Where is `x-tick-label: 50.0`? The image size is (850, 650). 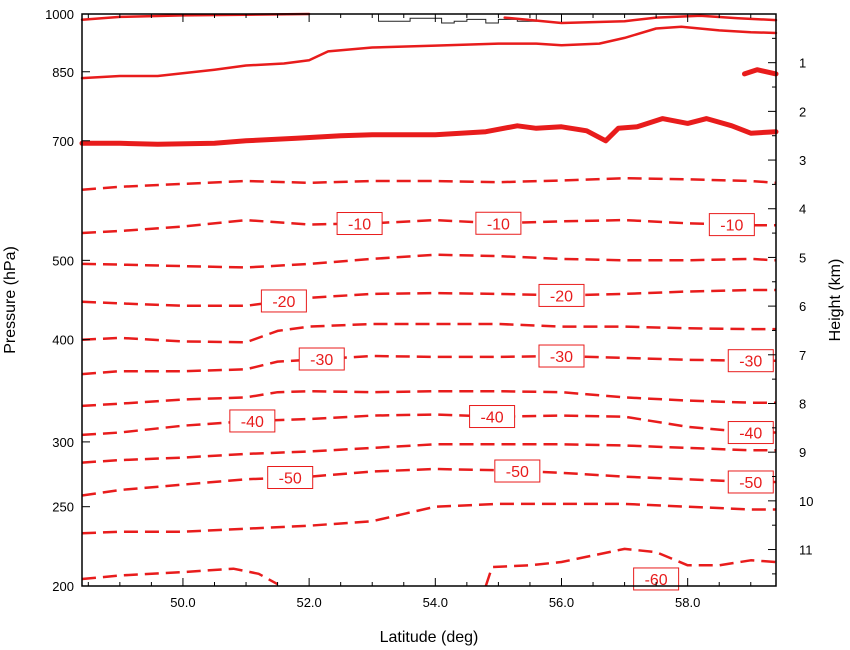
x-tick-label: 50.0 is located at coordinates (182, 602).